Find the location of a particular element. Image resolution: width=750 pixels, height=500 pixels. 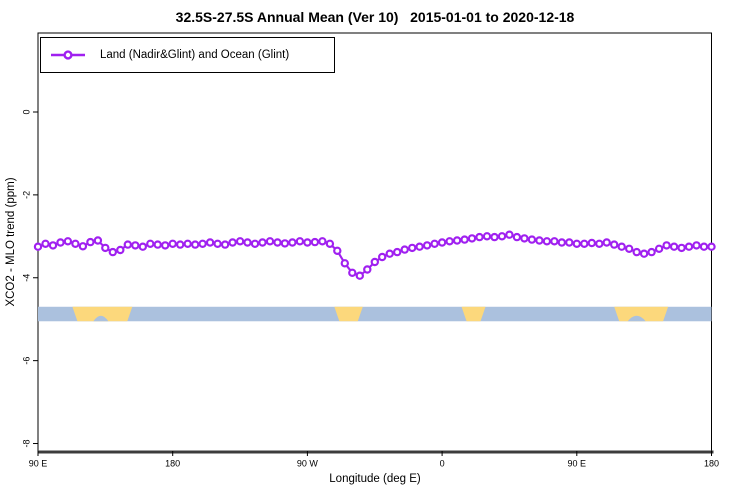

x-tick-label: 0 is located at coordinates (442, 464).